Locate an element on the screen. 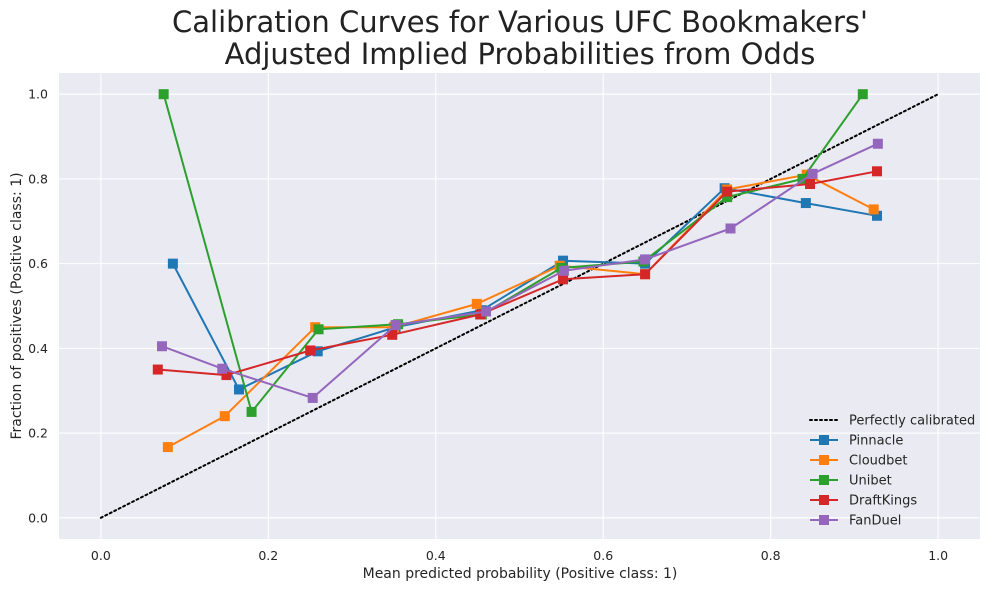 The height and width of the screenshot is (590, 989). legend-item-fanduel: FanDuel is located at coordinates (855, 521).